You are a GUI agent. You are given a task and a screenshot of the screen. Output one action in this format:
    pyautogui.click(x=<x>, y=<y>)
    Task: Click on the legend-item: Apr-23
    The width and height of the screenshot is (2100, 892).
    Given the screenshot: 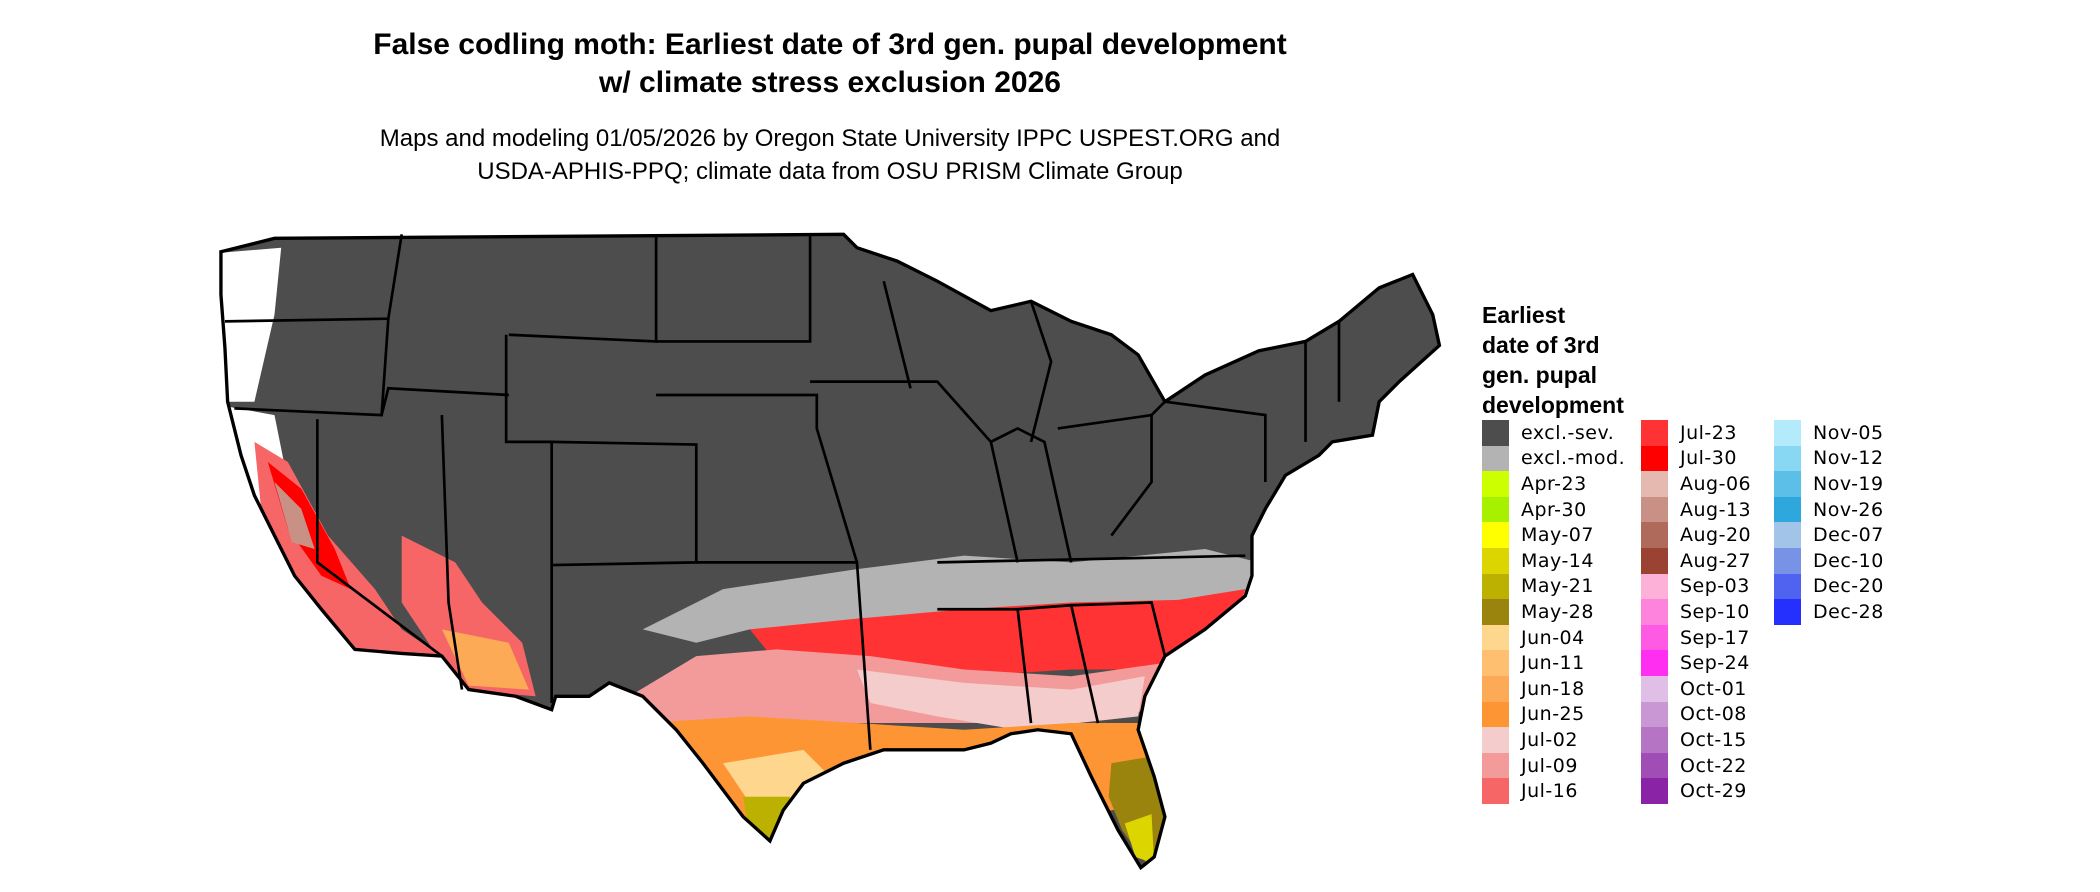 What is the action you would take?
    pyautogui.click(x=1553, y=484)
    